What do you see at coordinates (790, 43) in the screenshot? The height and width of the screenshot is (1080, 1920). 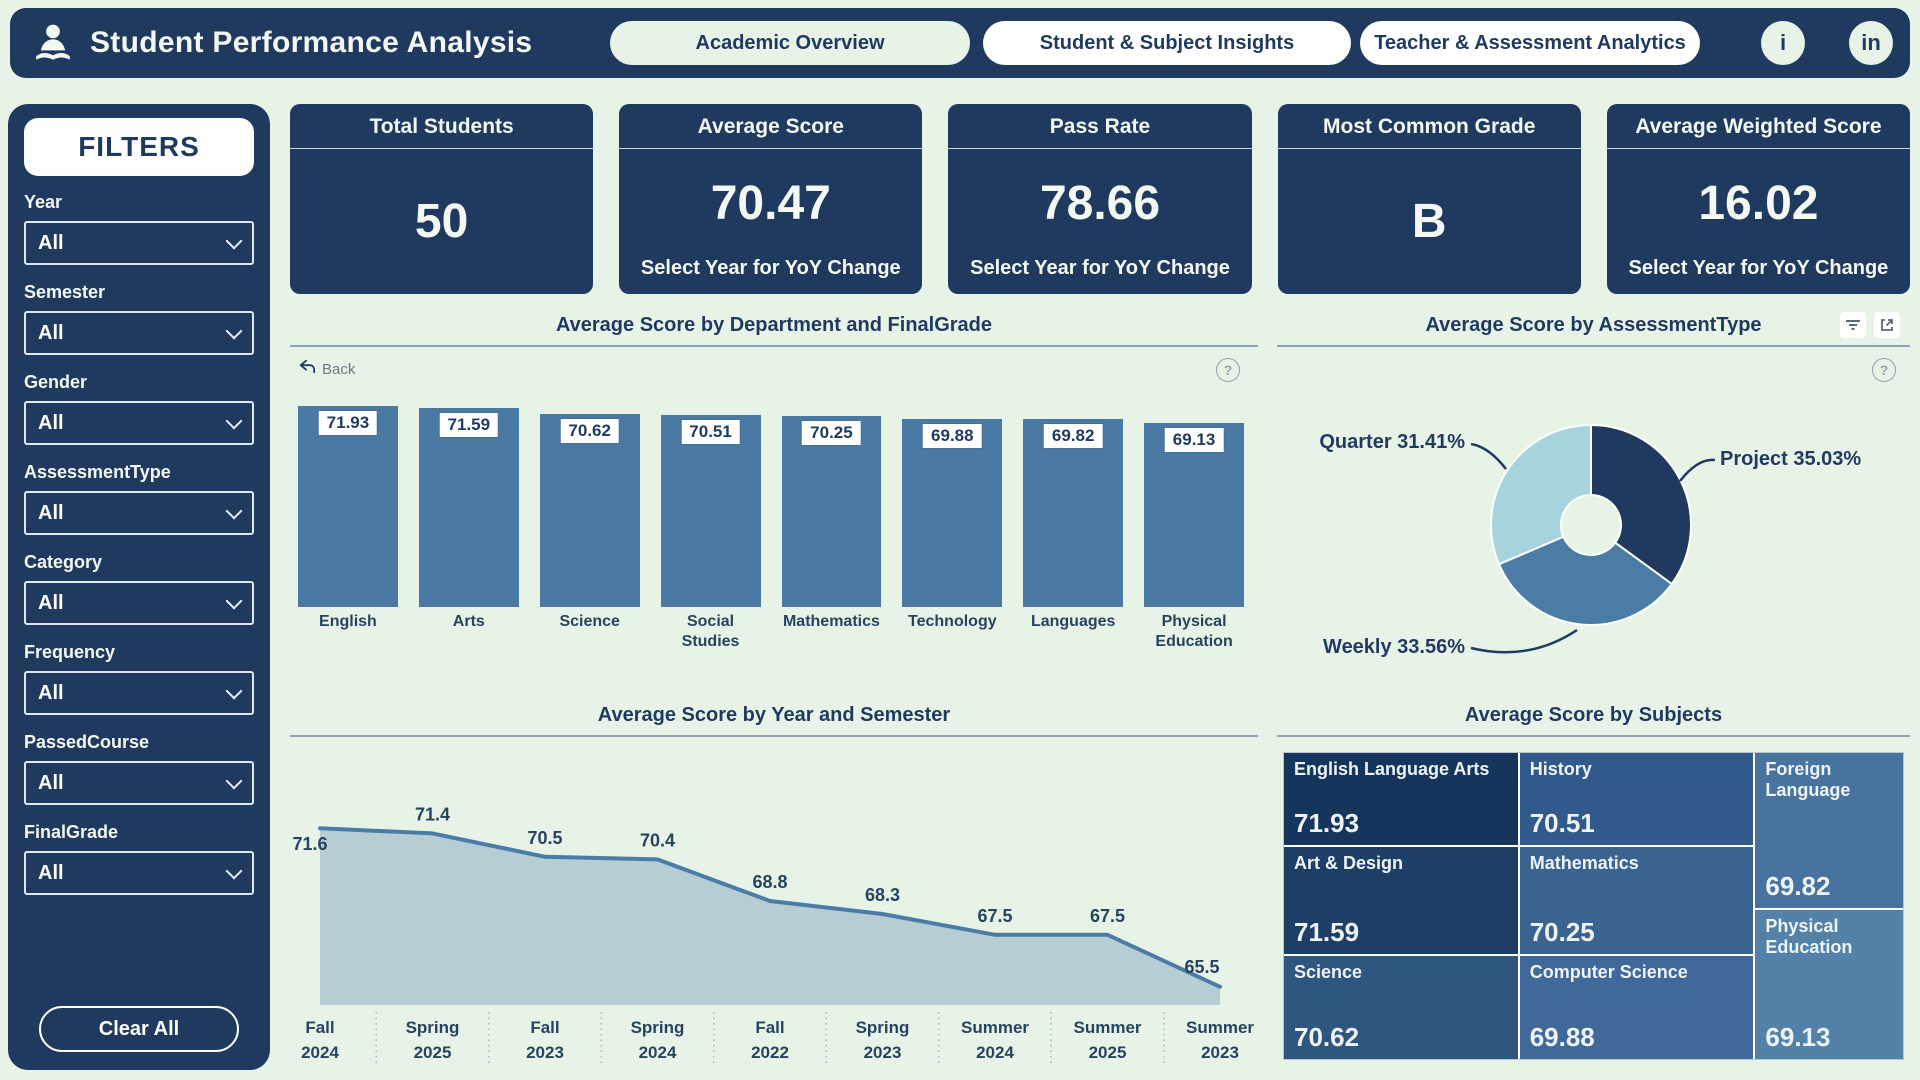 I see `tab-academic-overview: Academic Overview` at bounding box center [790, 43].